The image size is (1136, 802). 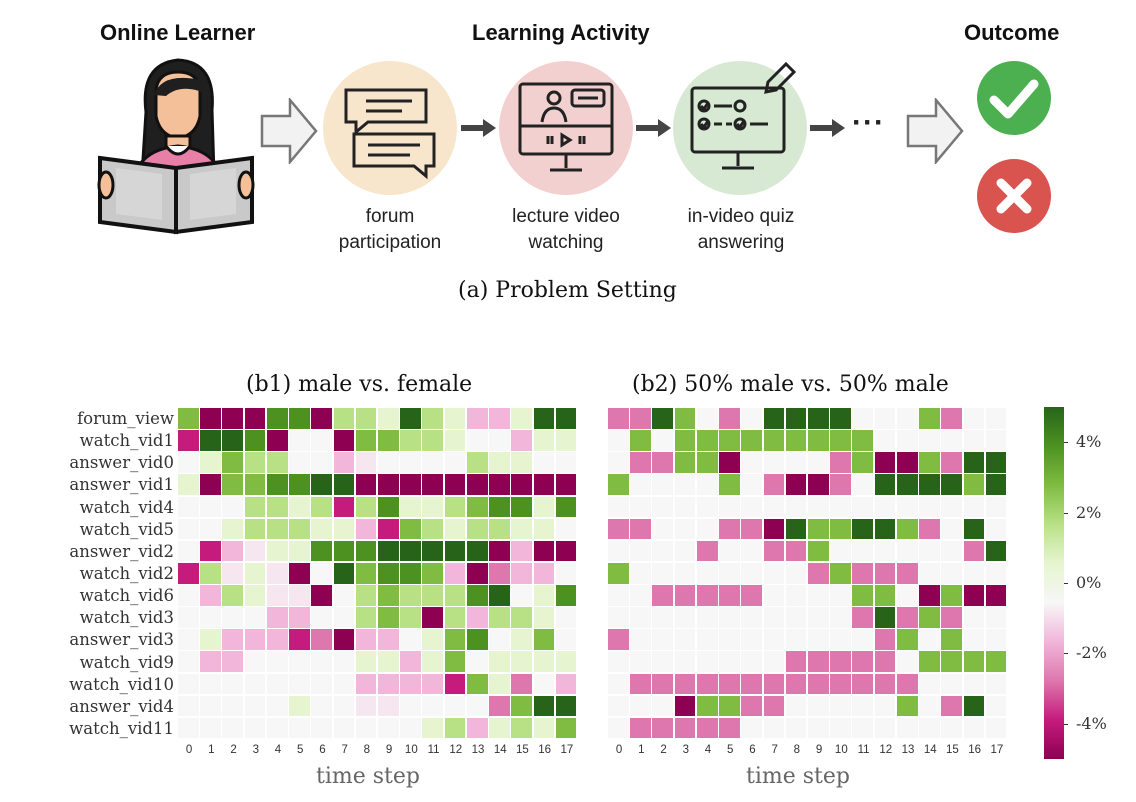 What do you see at coordinates (566, 229) in the screenshot?
I see `activity-label-video: lecture video watching` at bounding box center [566, 229].